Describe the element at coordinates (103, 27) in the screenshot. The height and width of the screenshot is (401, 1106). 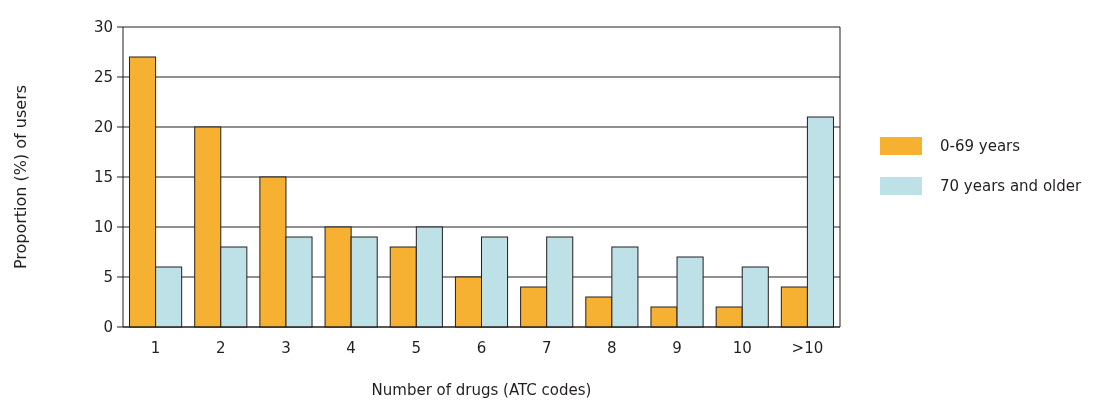
I see `y-tick-label: 30` at that location.